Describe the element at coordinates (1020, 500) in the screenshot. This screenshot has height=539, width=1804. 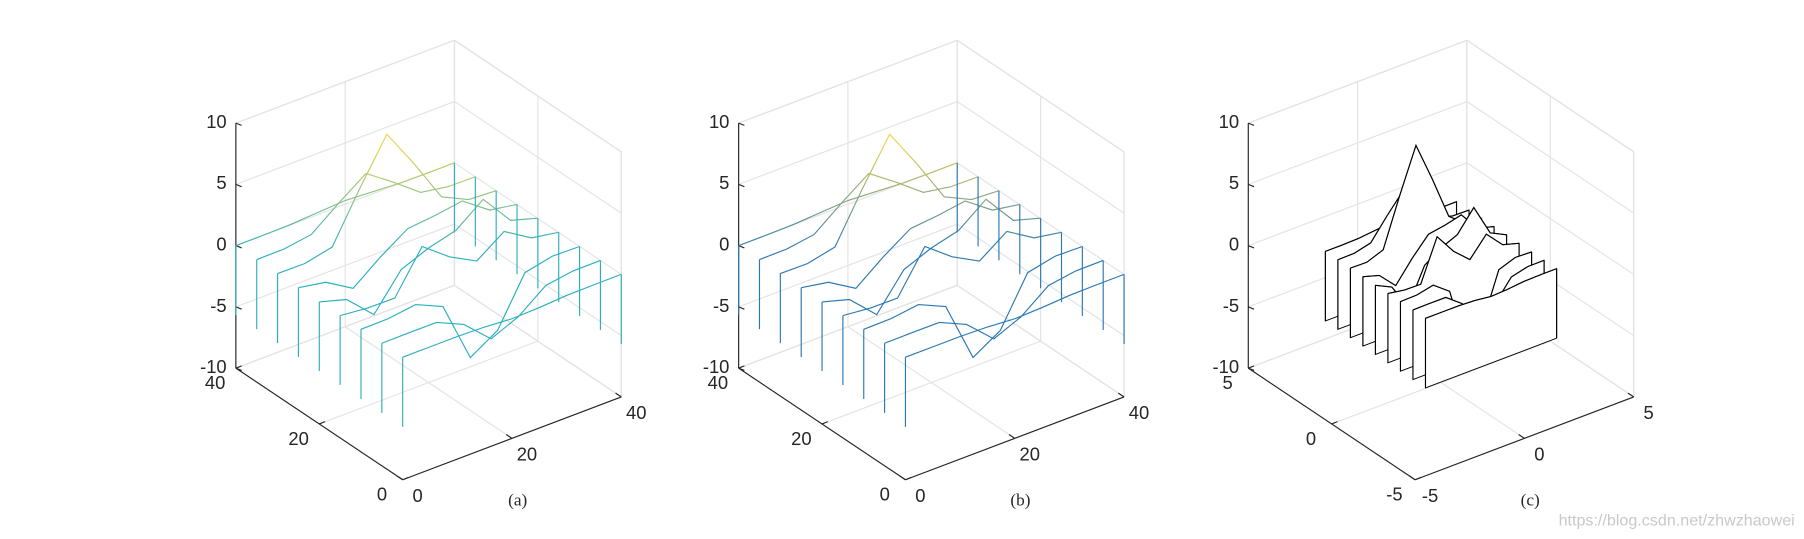
I see `caption: (b)` at that location.